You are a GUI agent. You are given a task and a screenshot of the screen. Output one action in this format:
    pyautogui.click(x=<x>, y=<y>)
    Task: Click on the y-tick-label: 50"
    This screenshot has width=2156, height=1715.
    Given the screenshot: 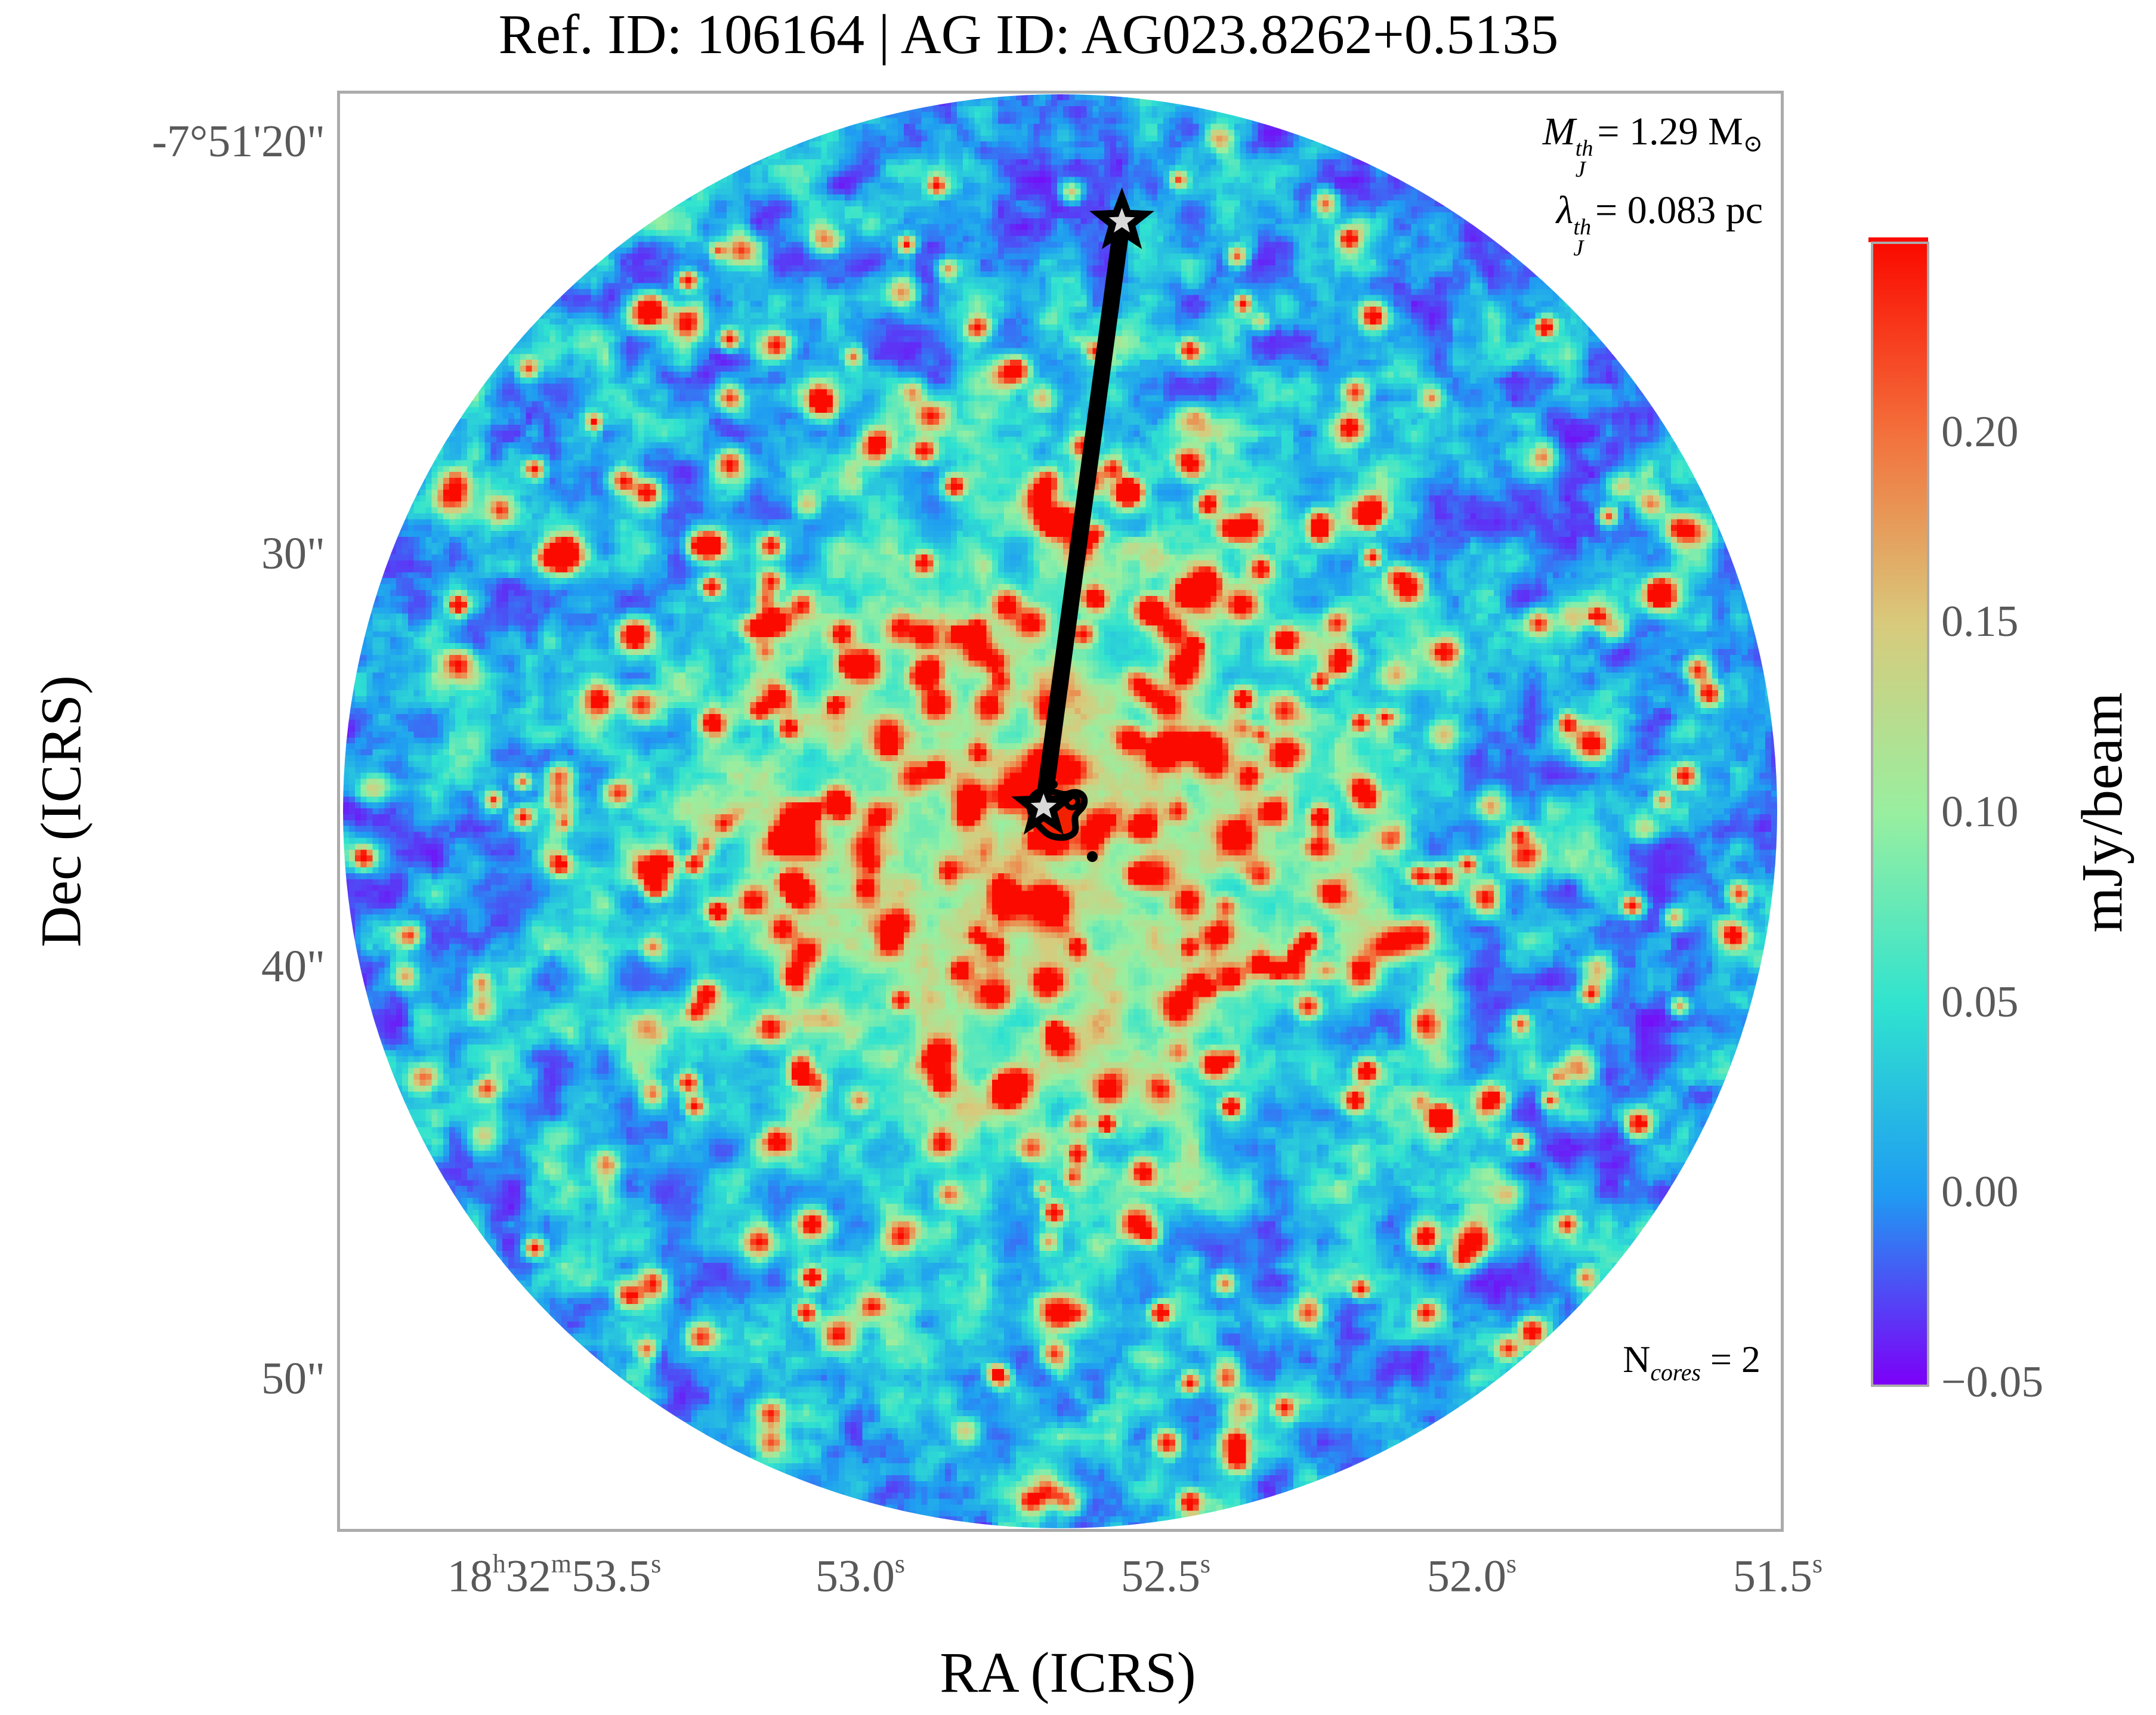 What is the action you would take?
    pyautogui.click(x=293, y=1379)
    